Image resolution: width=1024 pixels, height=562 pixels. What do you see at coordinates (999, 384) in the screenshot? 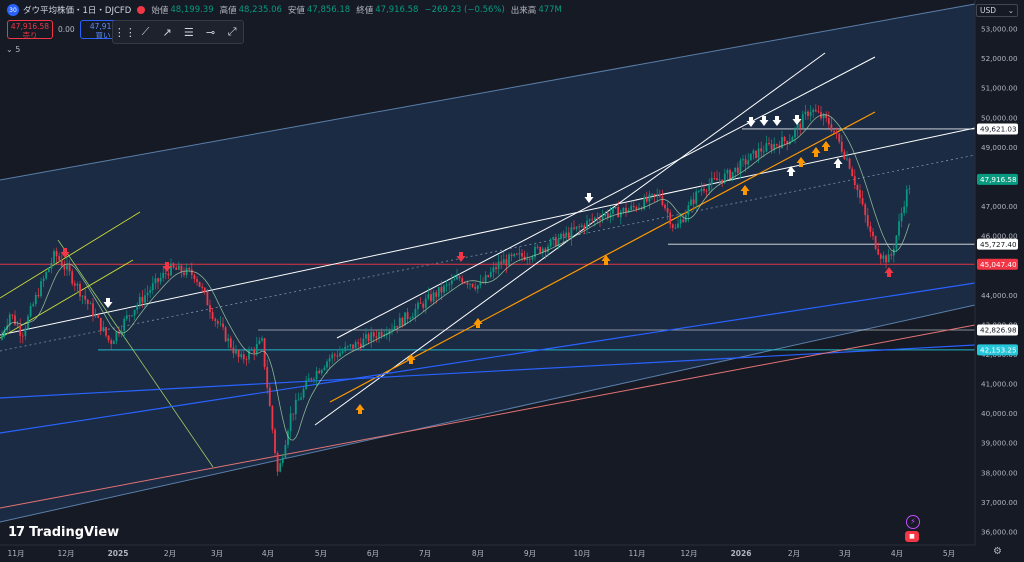
I see `y-tick-label: 41,000.00` at bounding box center [999, 384].